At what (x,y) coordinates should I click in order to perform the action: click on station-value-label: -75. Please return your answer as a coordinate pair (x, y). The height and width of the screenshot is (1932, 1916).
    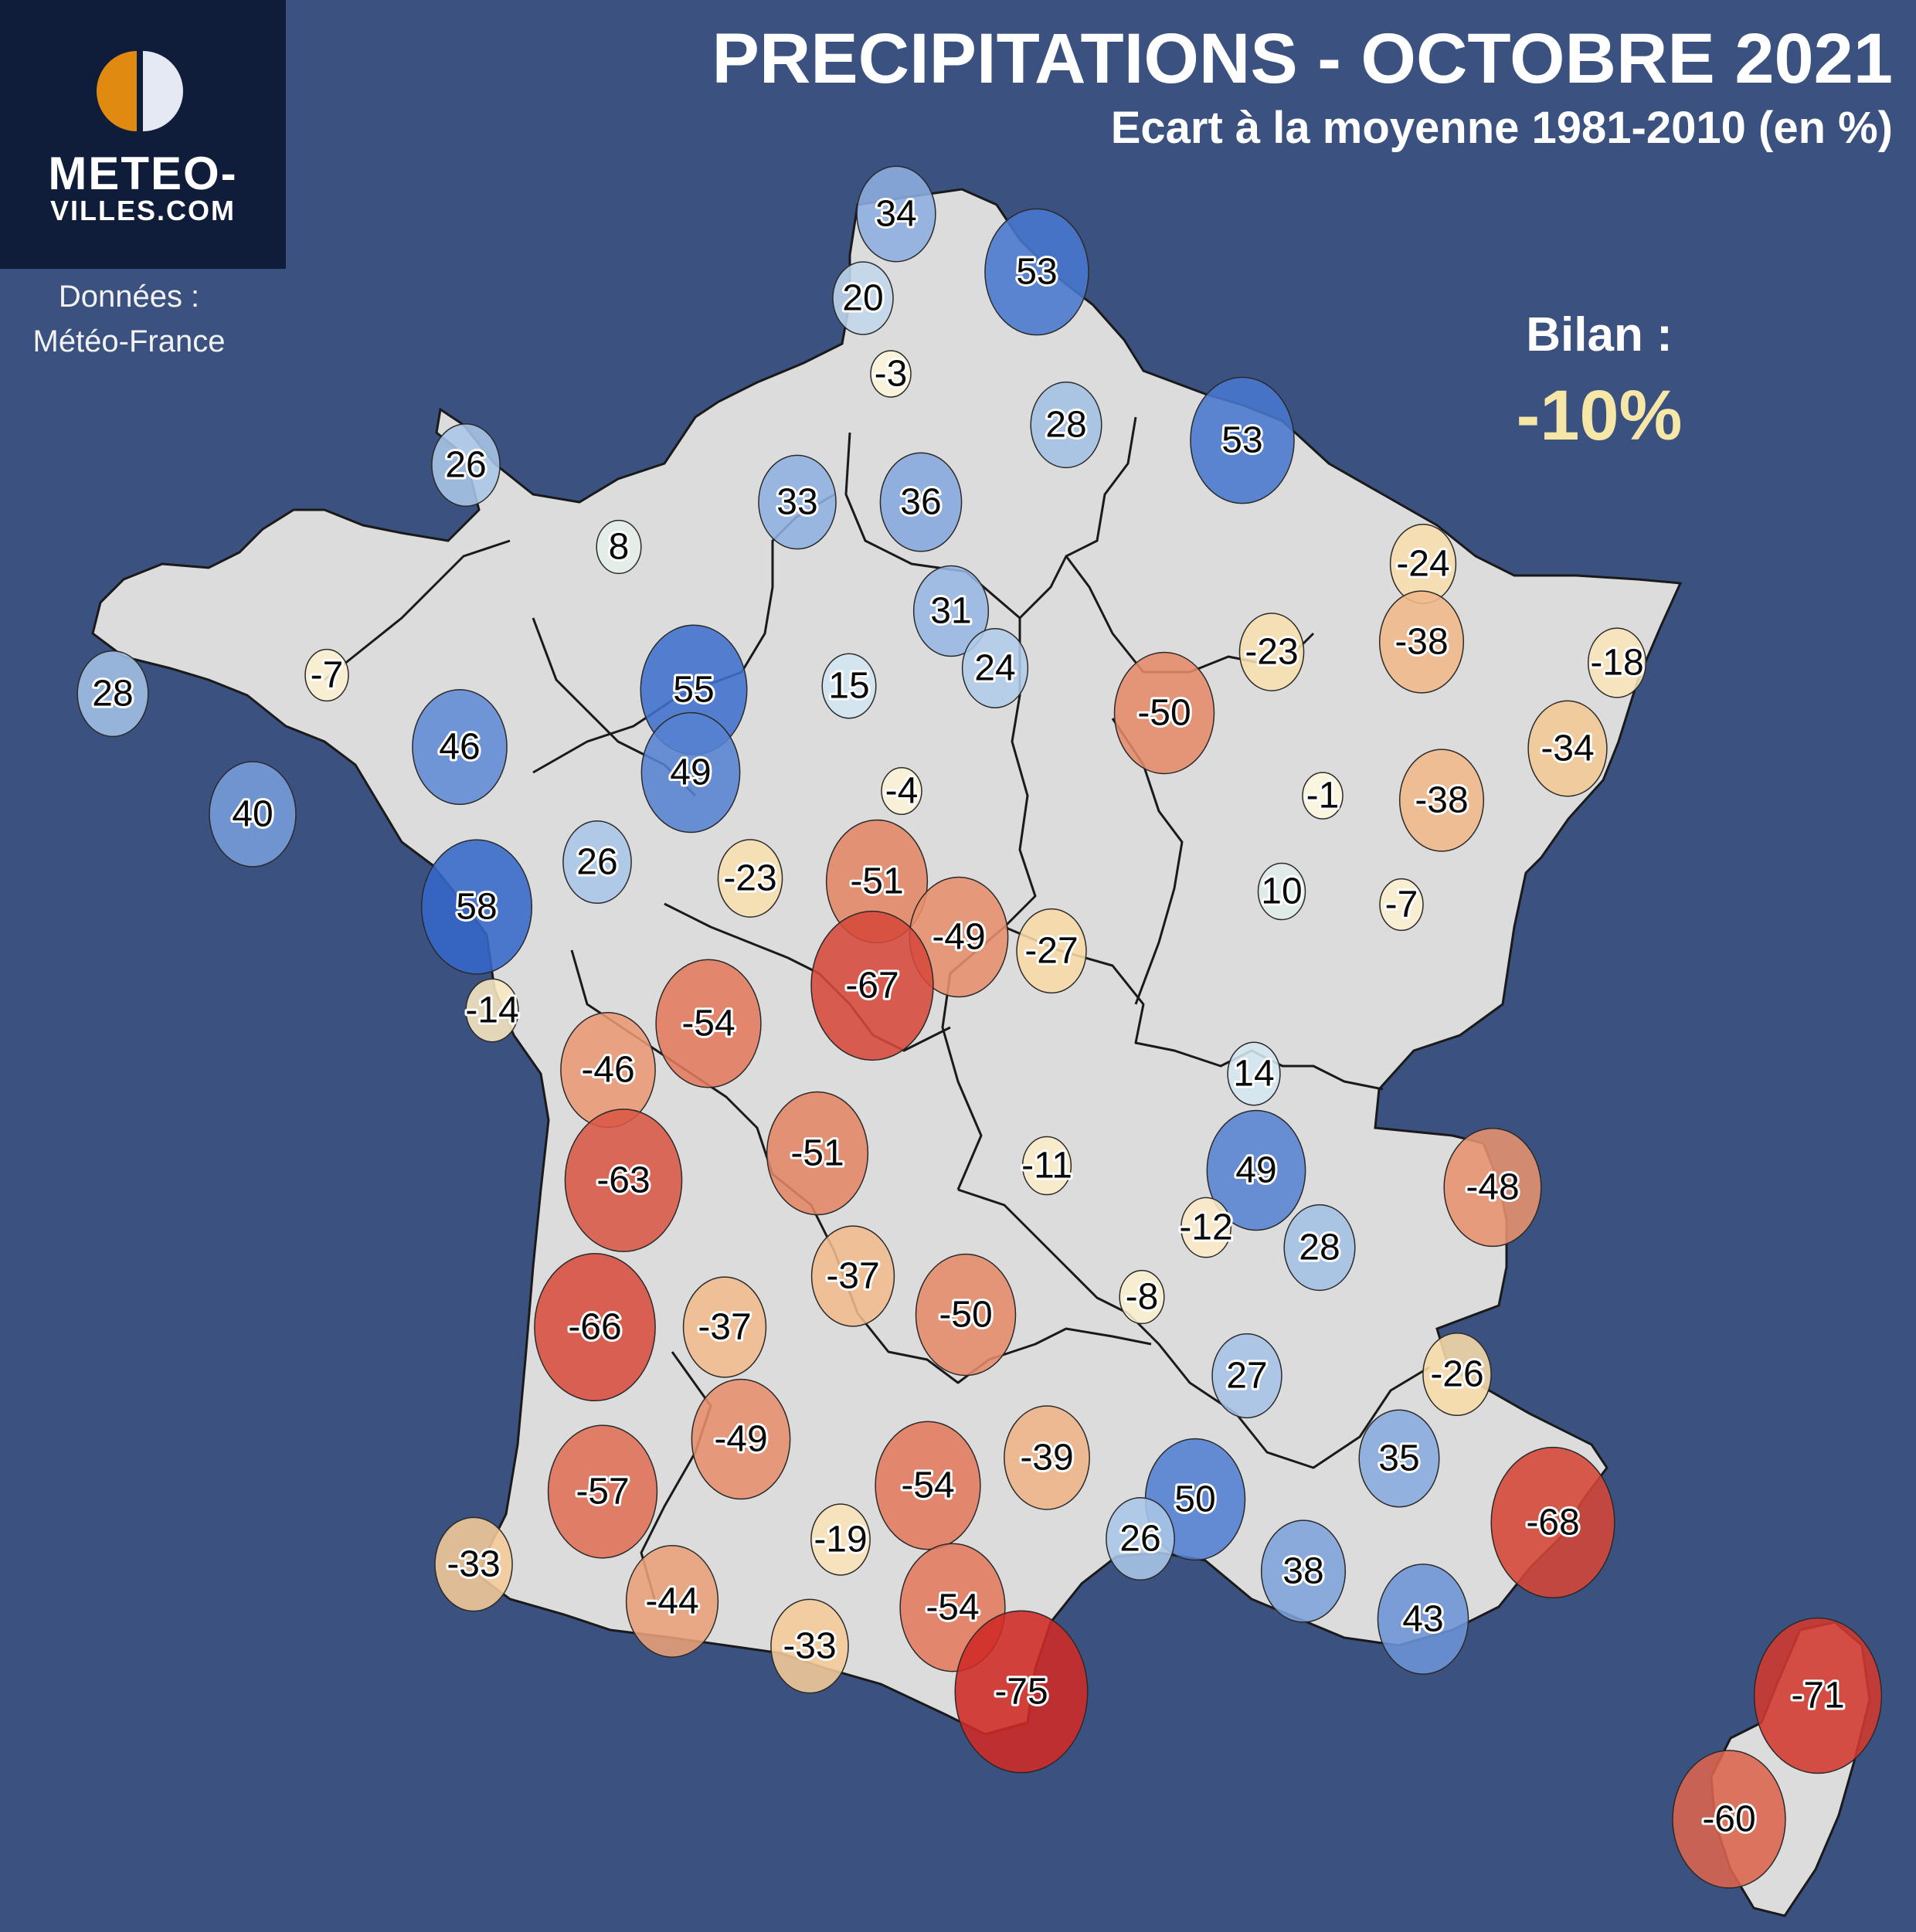
    Looking at the image, I should click on (1021, 1693).